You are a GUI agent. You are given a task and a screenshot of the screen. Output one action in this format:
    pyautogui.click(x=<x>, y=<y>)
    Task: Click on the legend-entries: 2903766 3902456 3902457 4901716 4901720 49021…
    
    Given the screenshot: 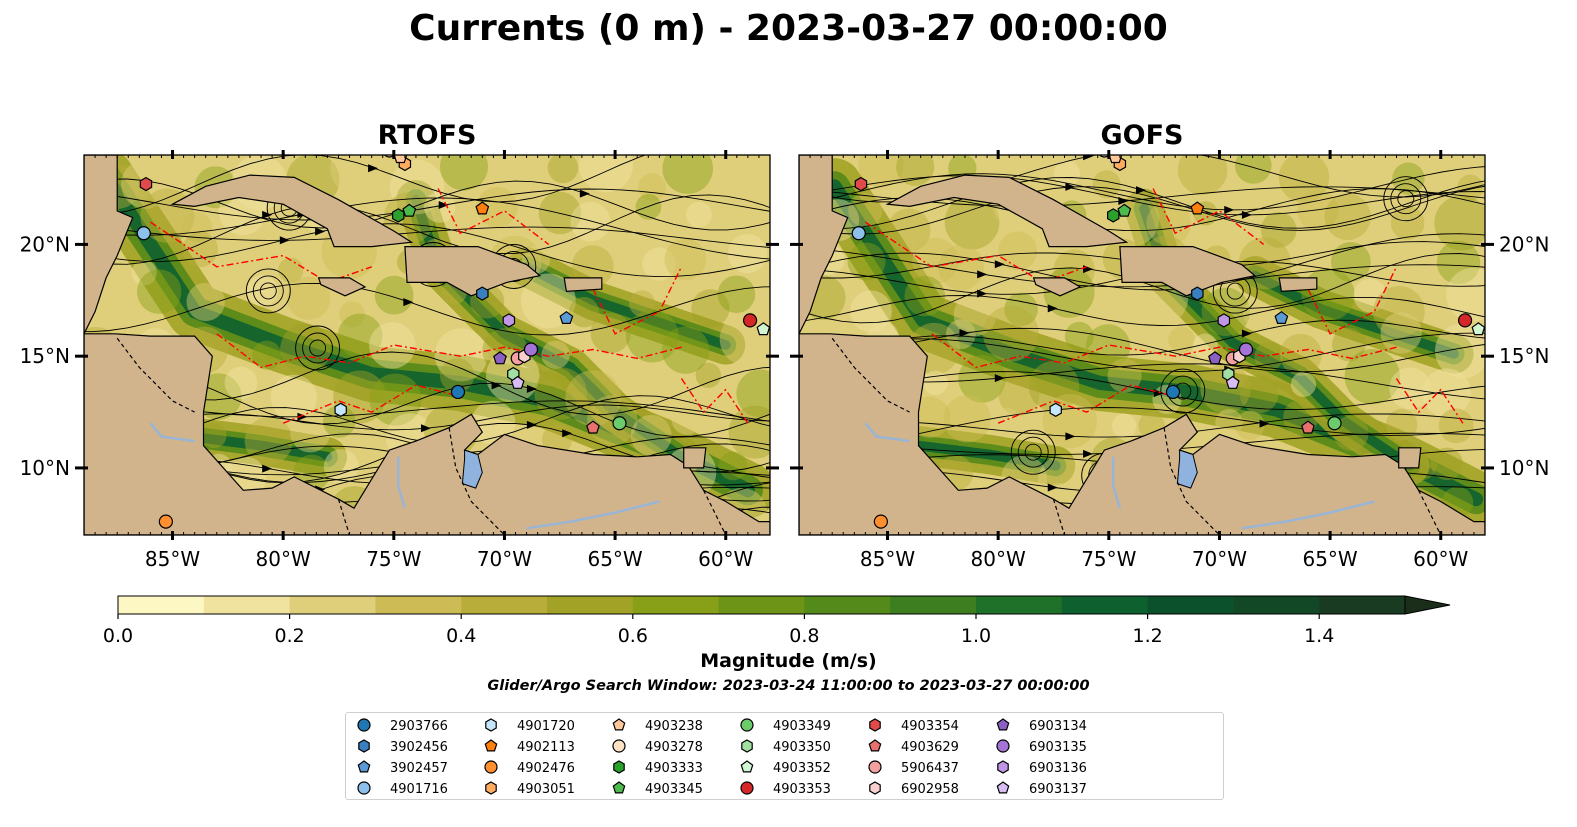 What is the action you would take?
    pyautogui.click(x=722, y=757)
    